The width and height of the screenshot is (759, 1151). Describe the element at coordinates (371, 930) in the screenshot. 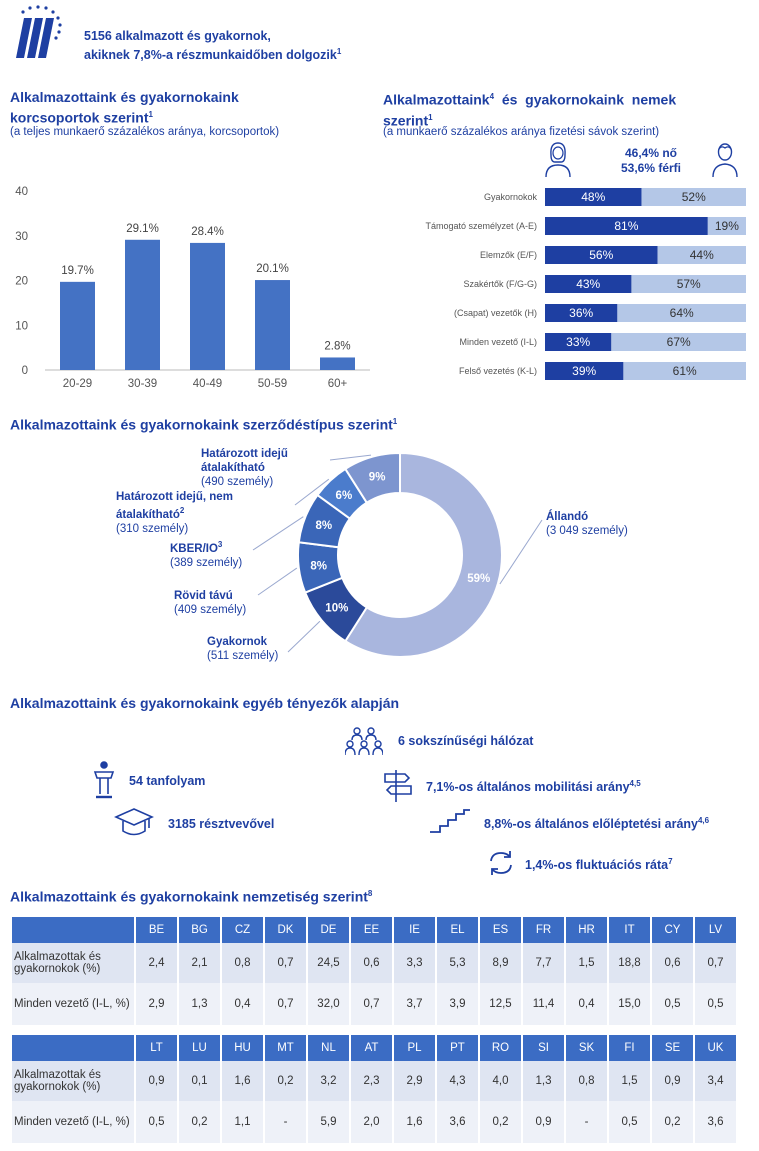

I see `table1-country-EE: EE` at that location.